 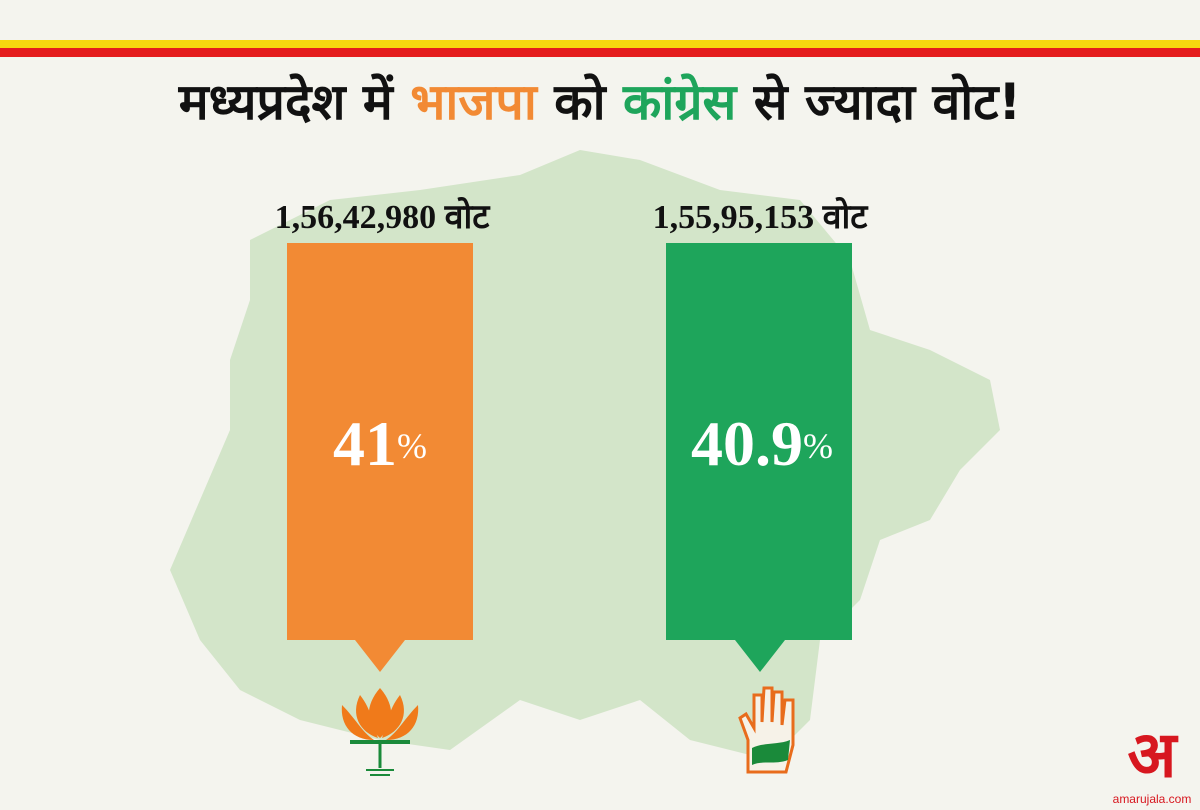 I want to click on percent: 41%, so click(x=380, y=443).